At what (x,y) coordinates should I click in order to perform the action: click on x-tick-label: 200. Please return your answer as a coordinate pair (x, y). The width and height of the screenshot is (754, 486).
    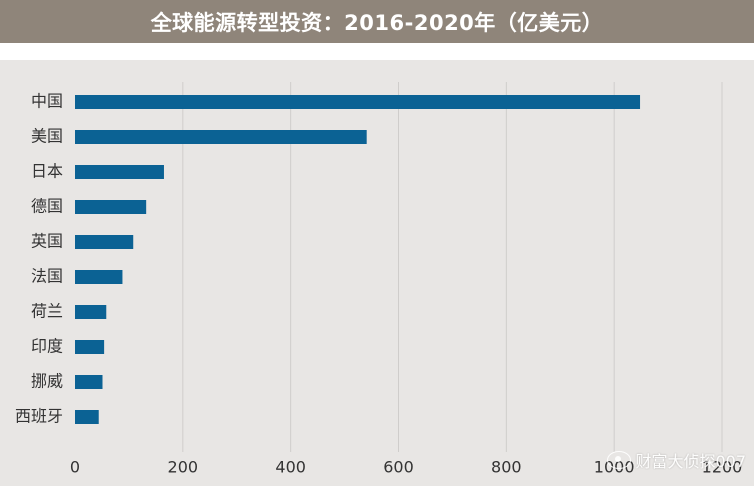
    Looking at the image, I should click on (183, 467).